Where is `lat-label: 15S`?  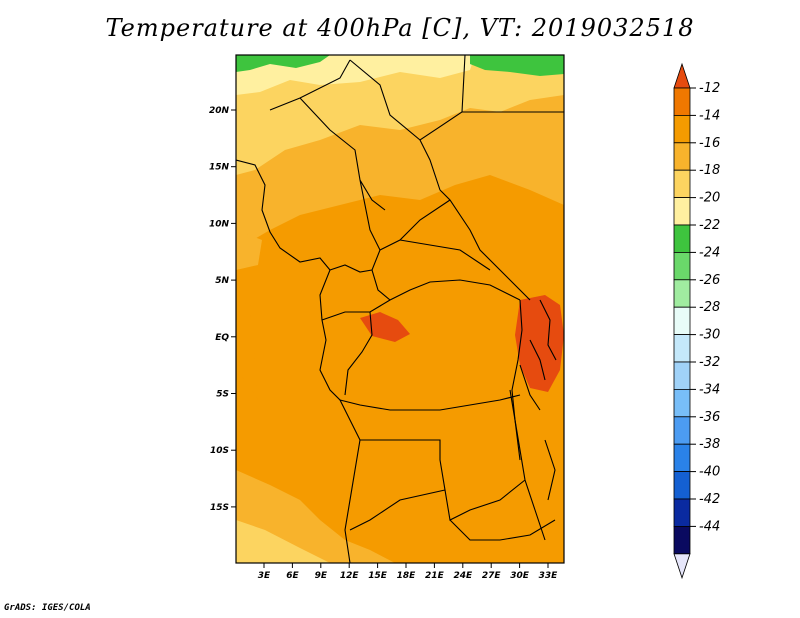
lat-label: 15S is located at coordinates (219, 508).